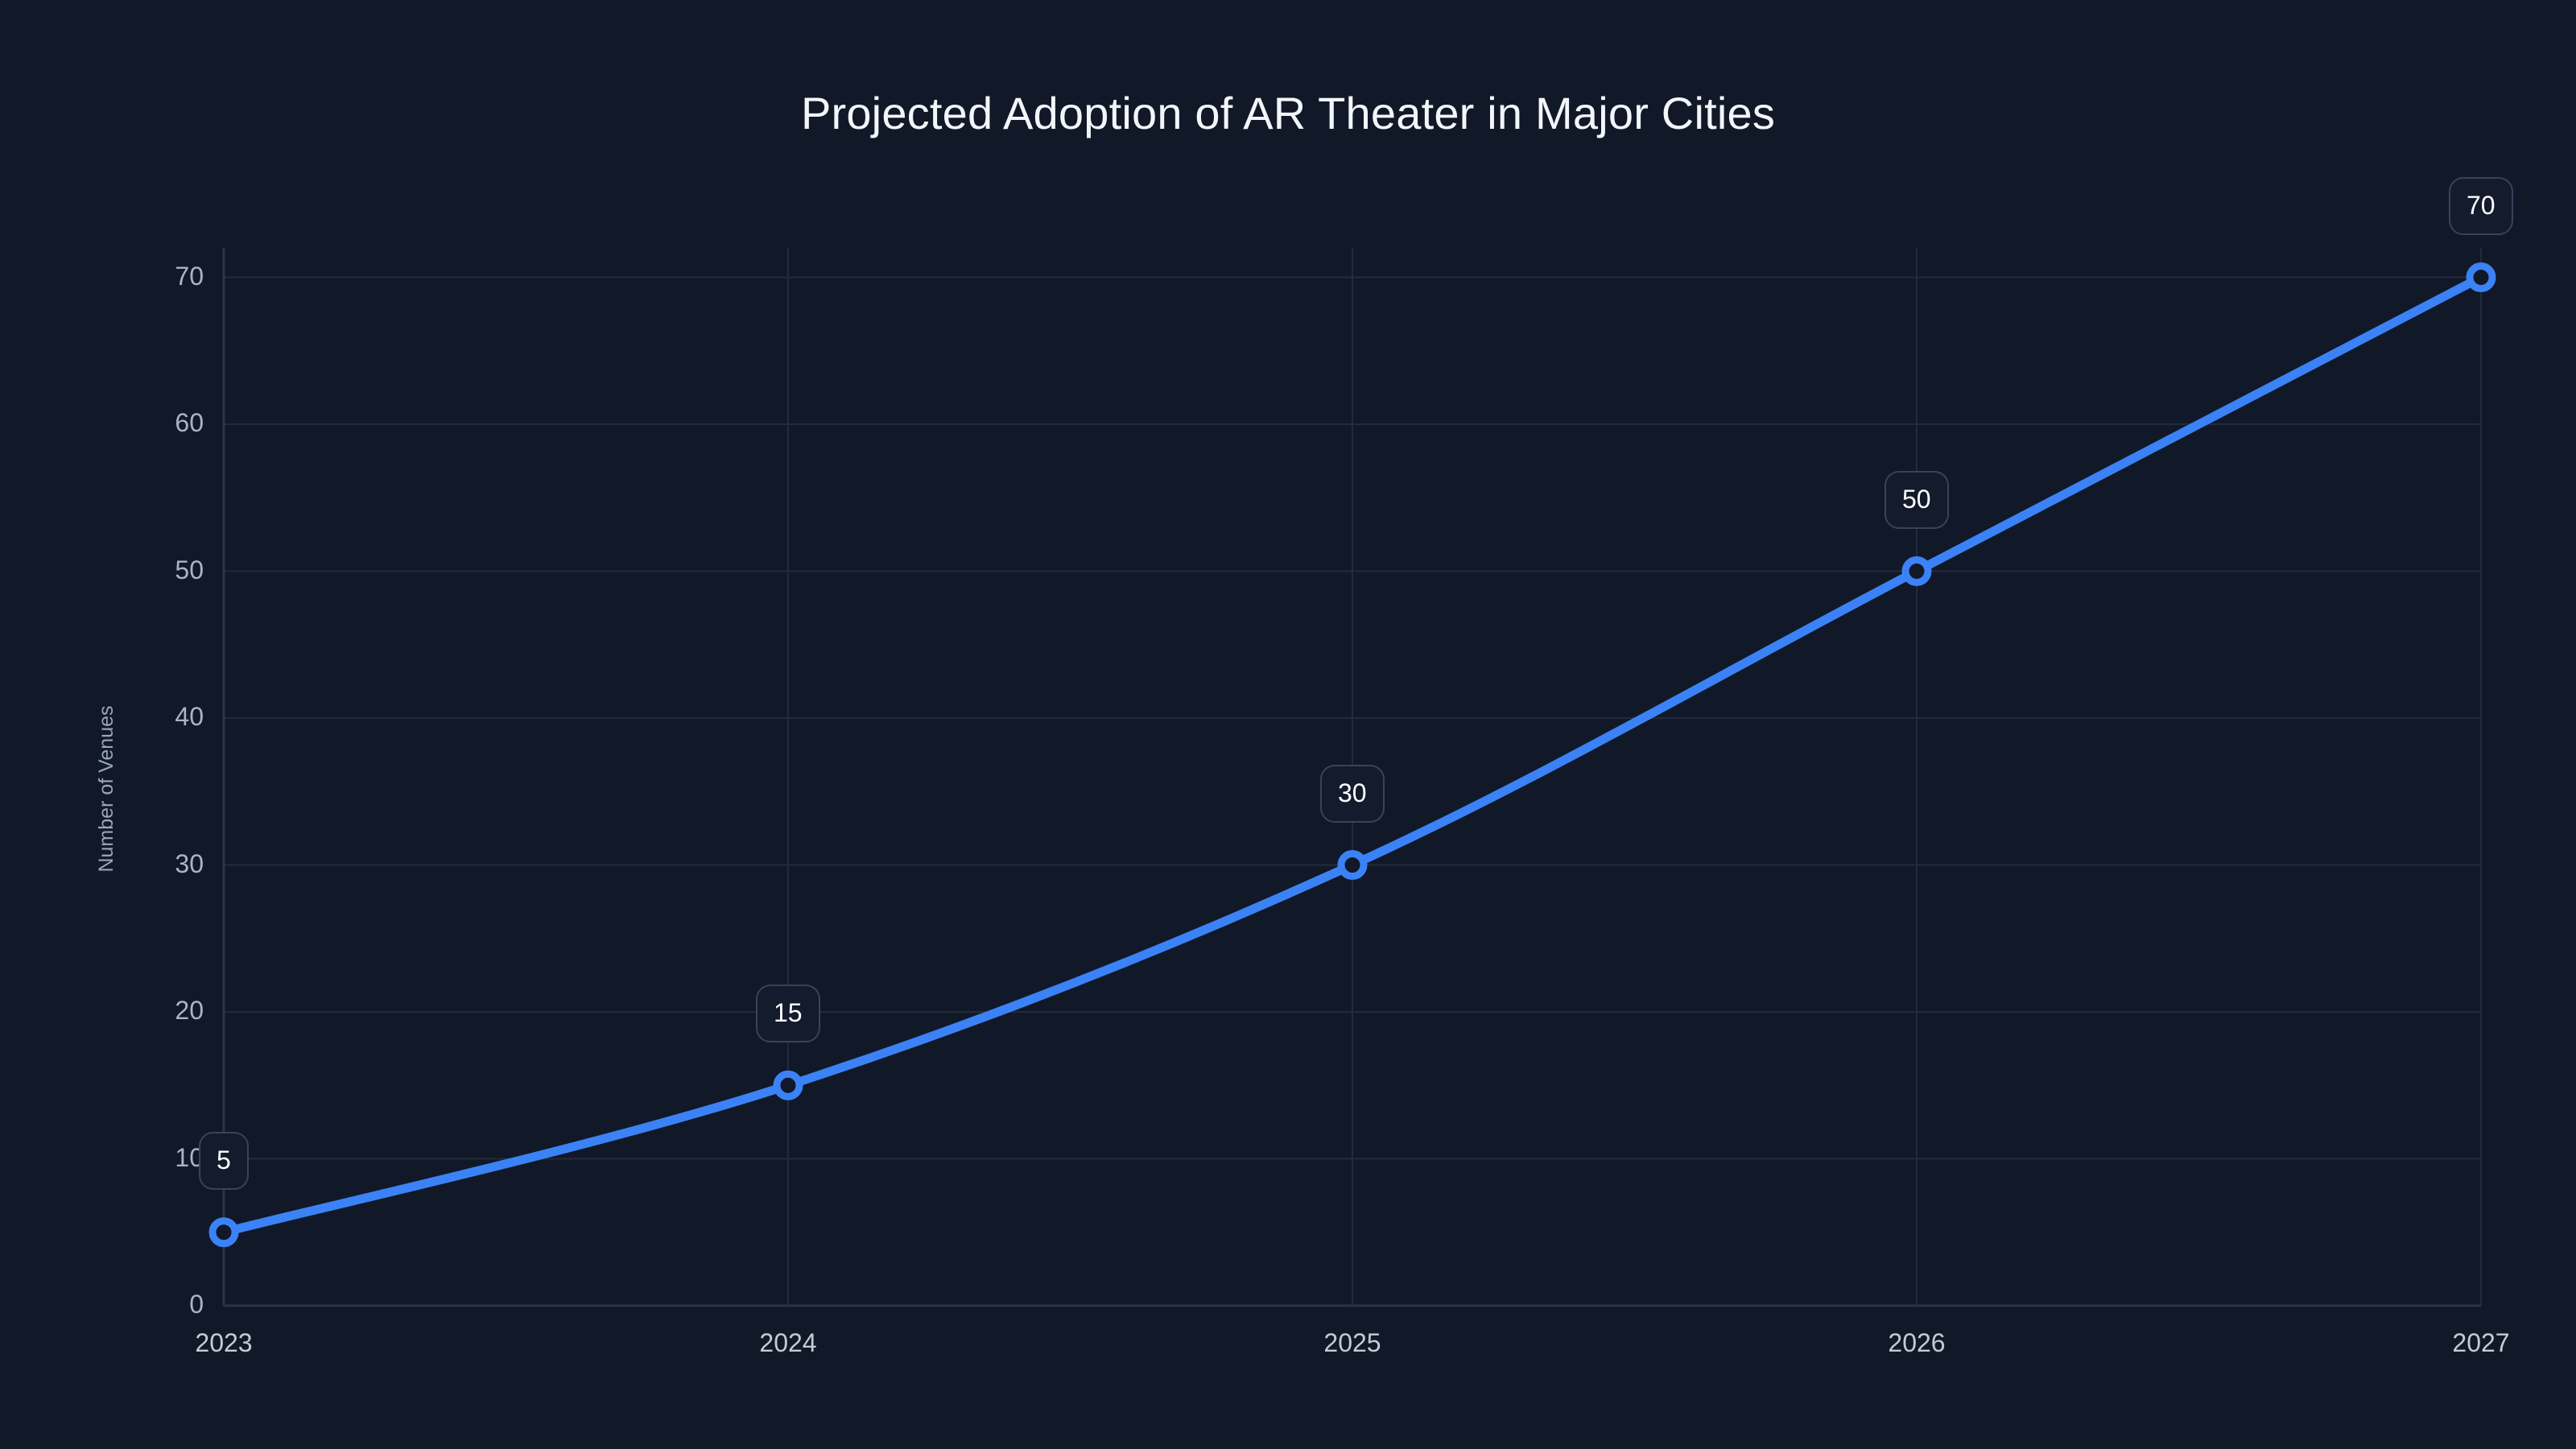  What do you see at coordinates (189, 1010) in the screenshot?
I see `y-axis-tick-label: 20` at bounding box center [189, 1010].